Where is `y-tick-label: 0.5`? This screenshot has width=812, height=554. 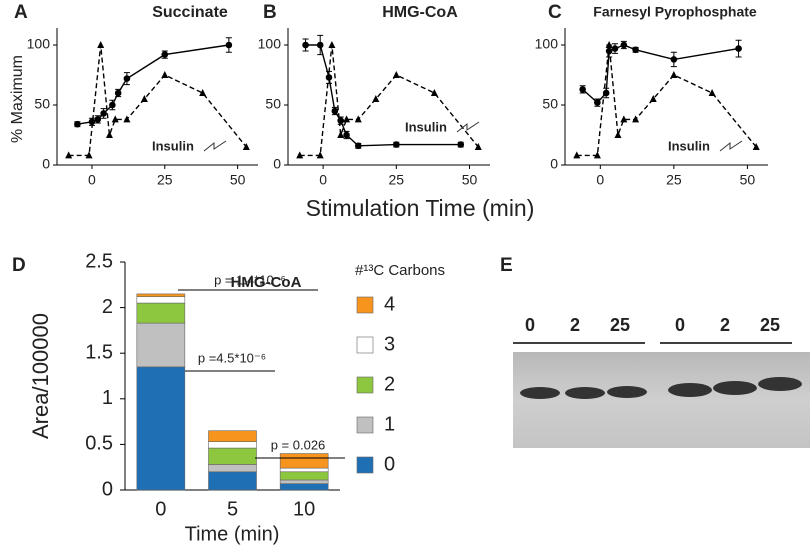
y-tick-label: 0.5 is located at coordinates (99, 444).